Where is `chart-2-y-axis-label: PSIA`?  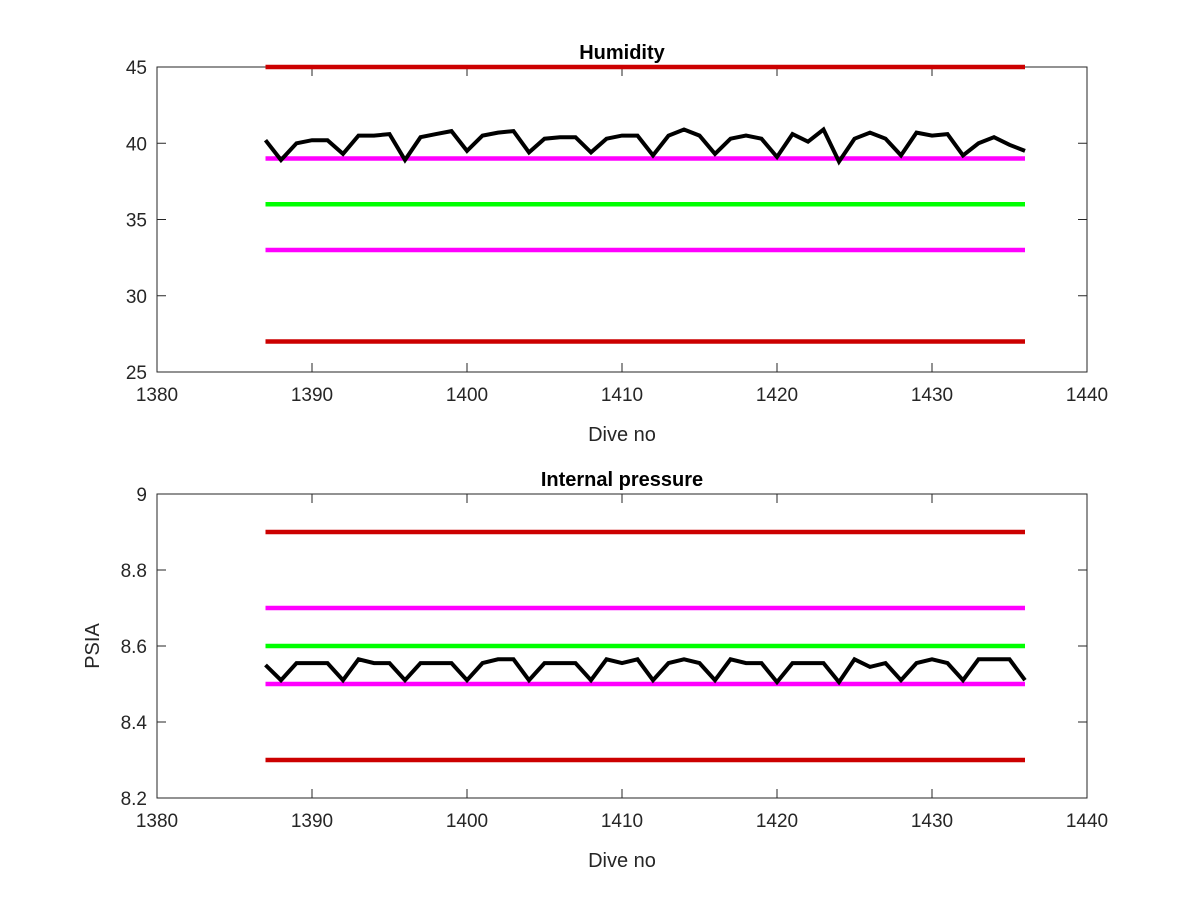 chart-2-y-axis-label: PSIA is located at coordinates (93, 646).